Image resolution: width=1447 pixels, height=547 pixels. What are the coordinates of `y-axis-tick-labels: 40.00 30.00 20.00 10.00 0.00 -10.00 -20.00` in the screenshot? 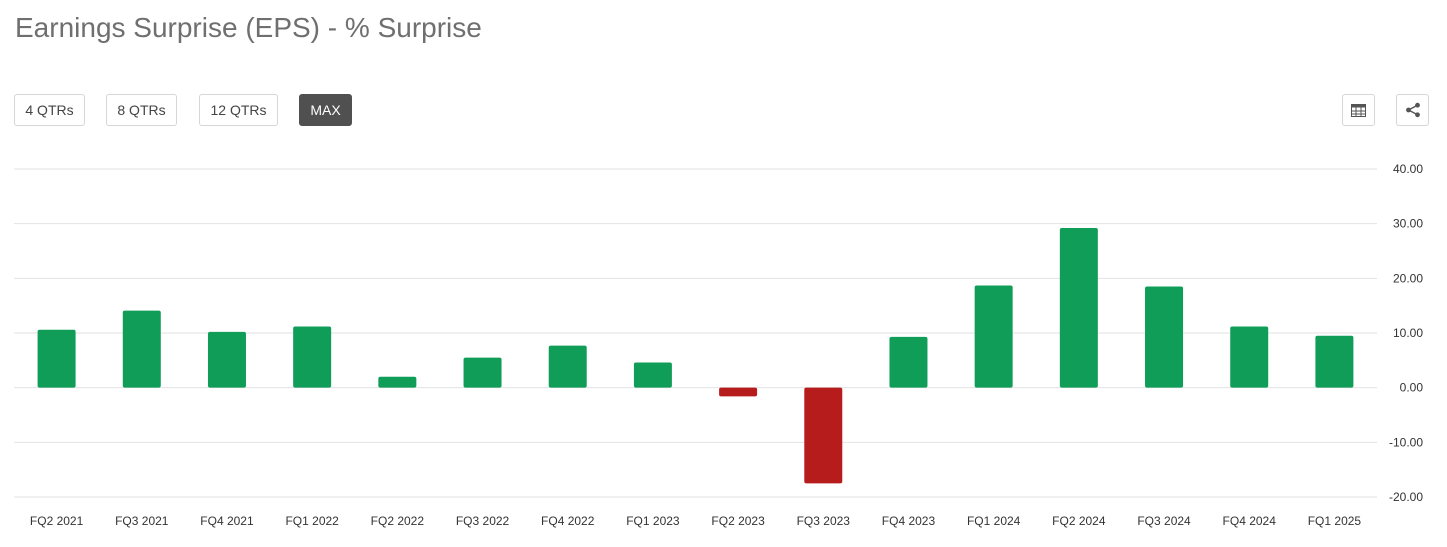 It's located at (1406, 333).